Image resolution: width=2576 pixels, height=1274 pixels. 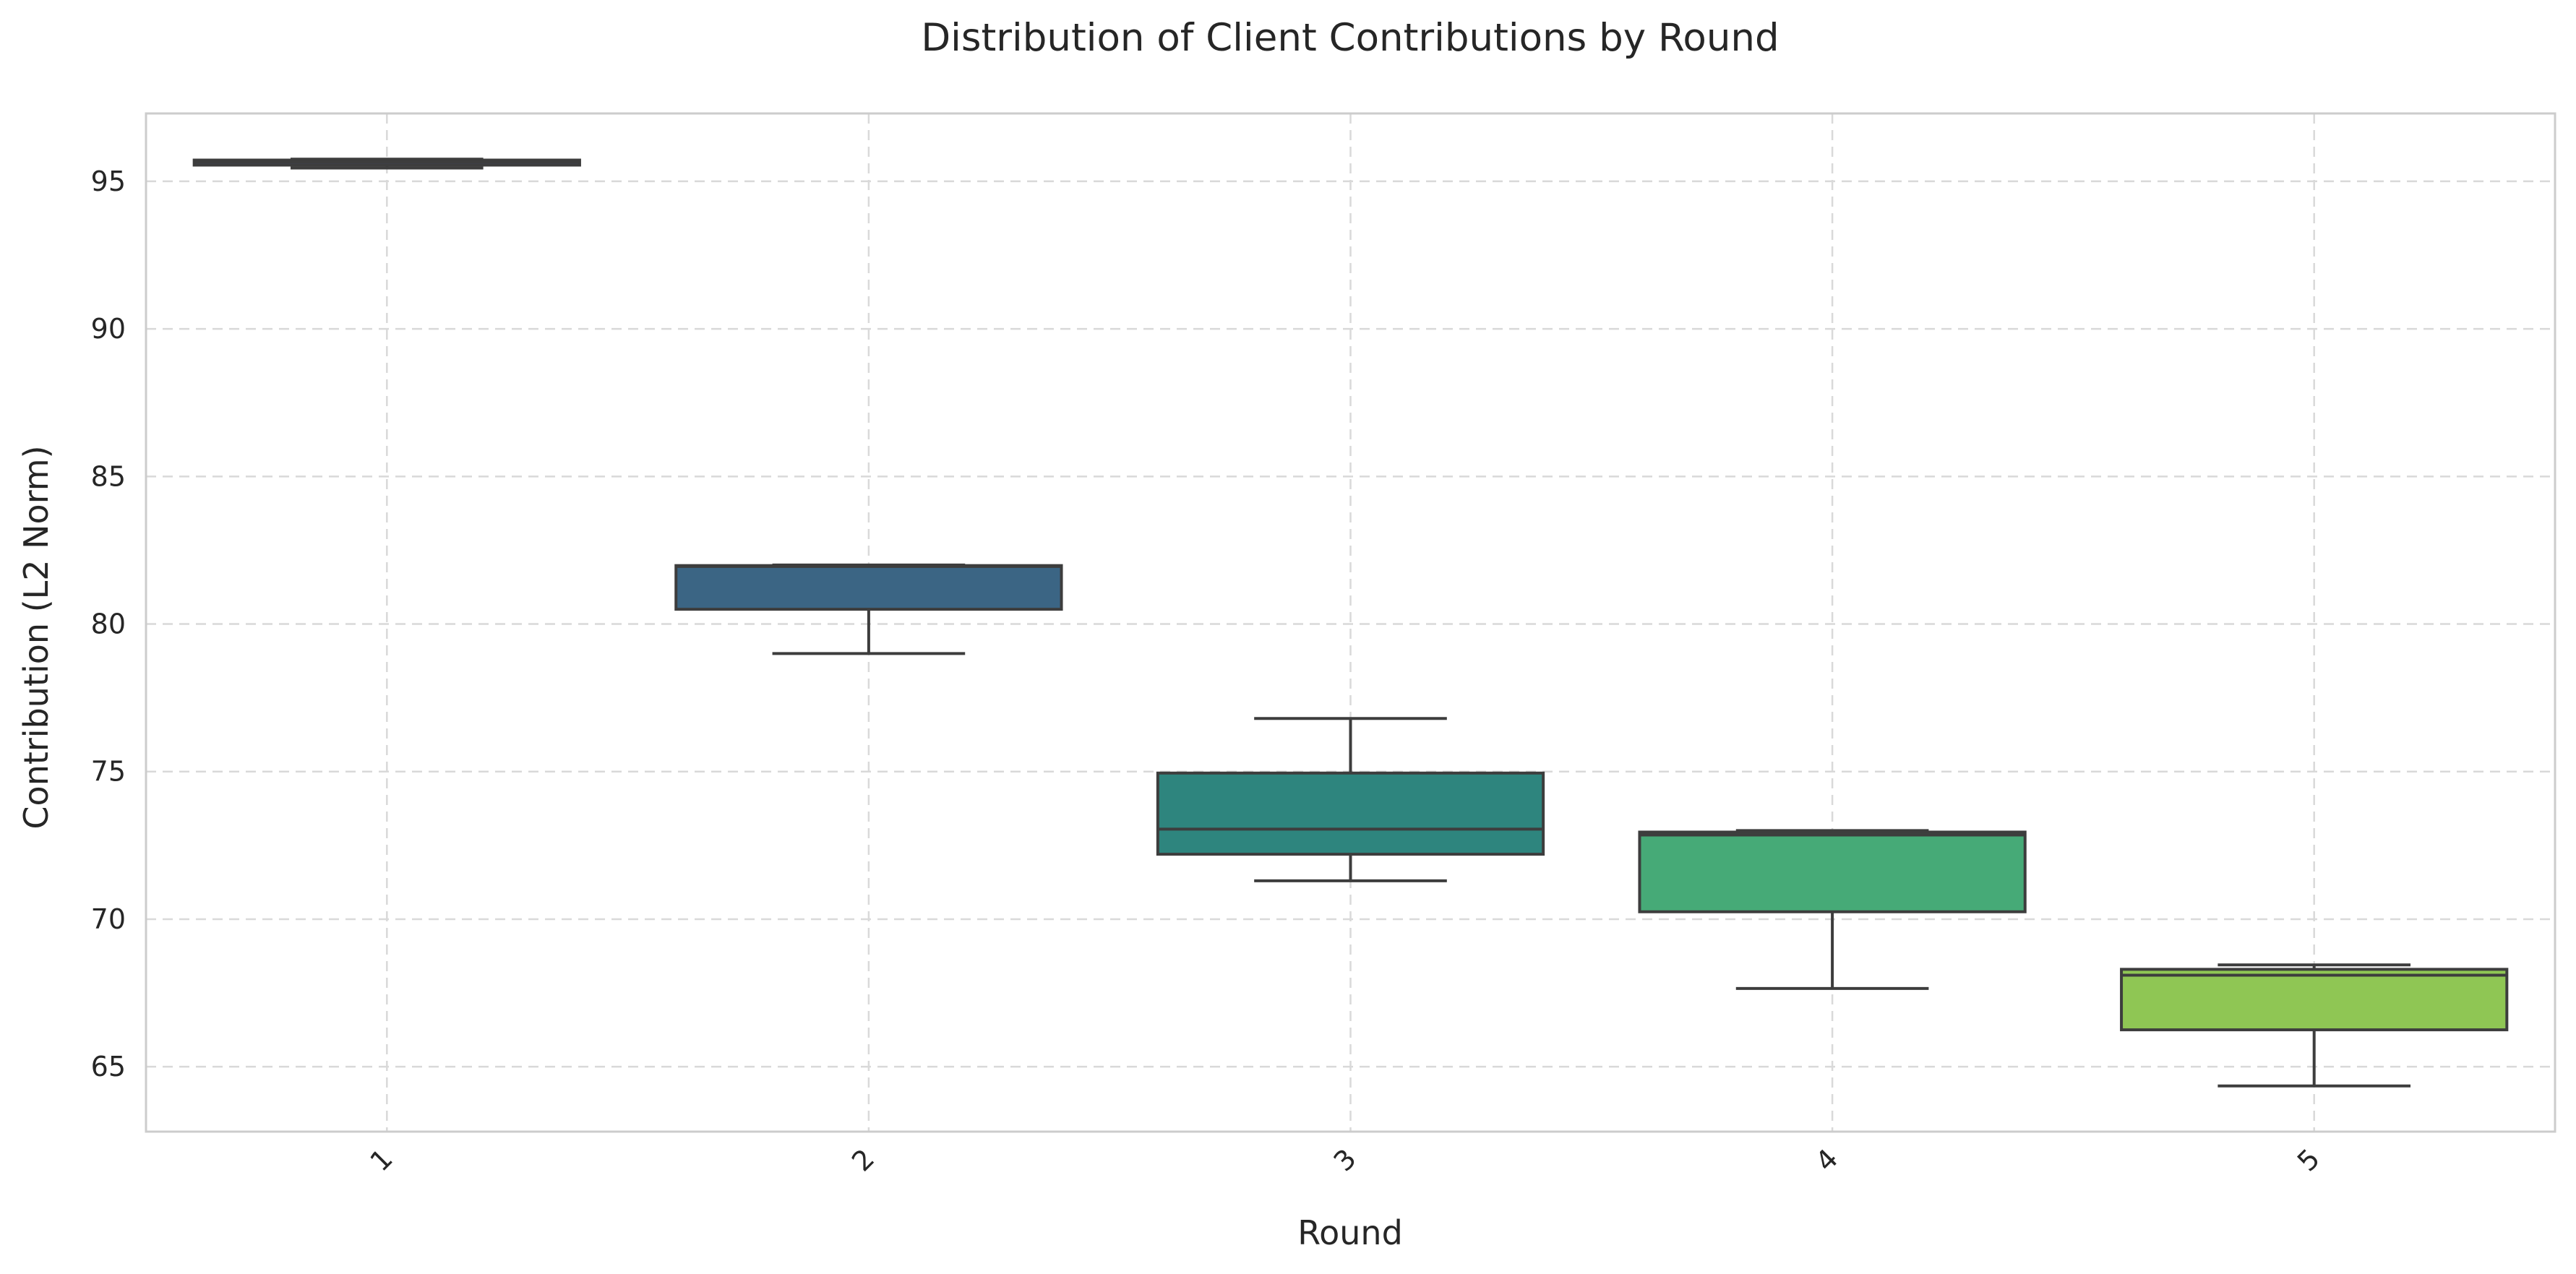 I want to click on x-axis-label: Round, so click(x=1350, y=1232).